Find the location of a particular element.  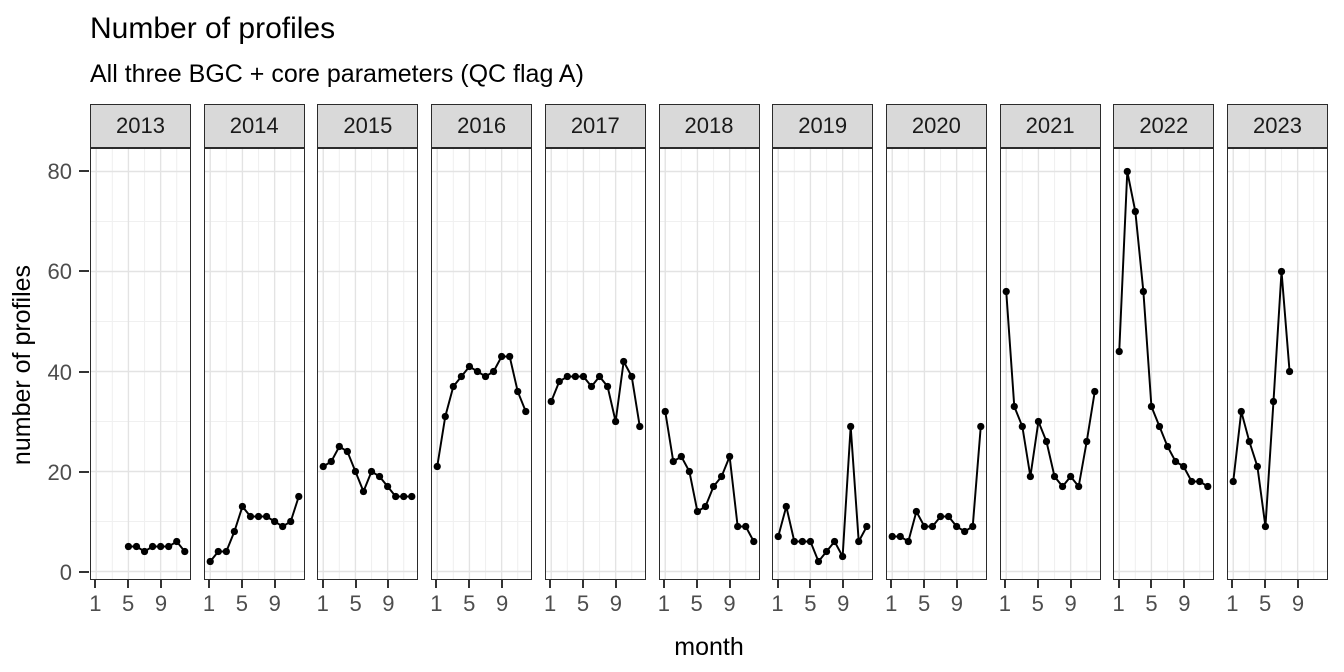

facet-plot-2016 is located at coordinates (482, 364).